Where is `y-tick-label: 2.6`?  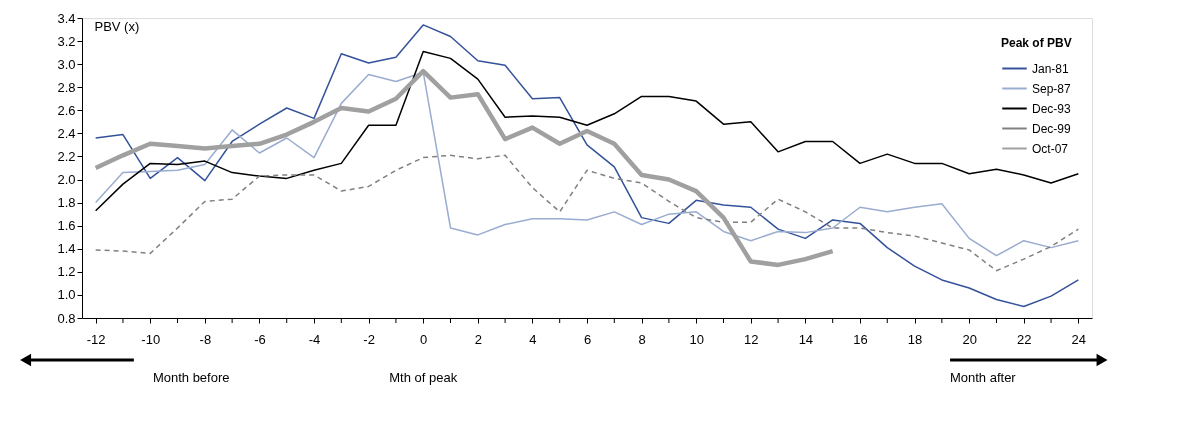 y-tick-label: 2.6 is located at coordinates (66, 110).